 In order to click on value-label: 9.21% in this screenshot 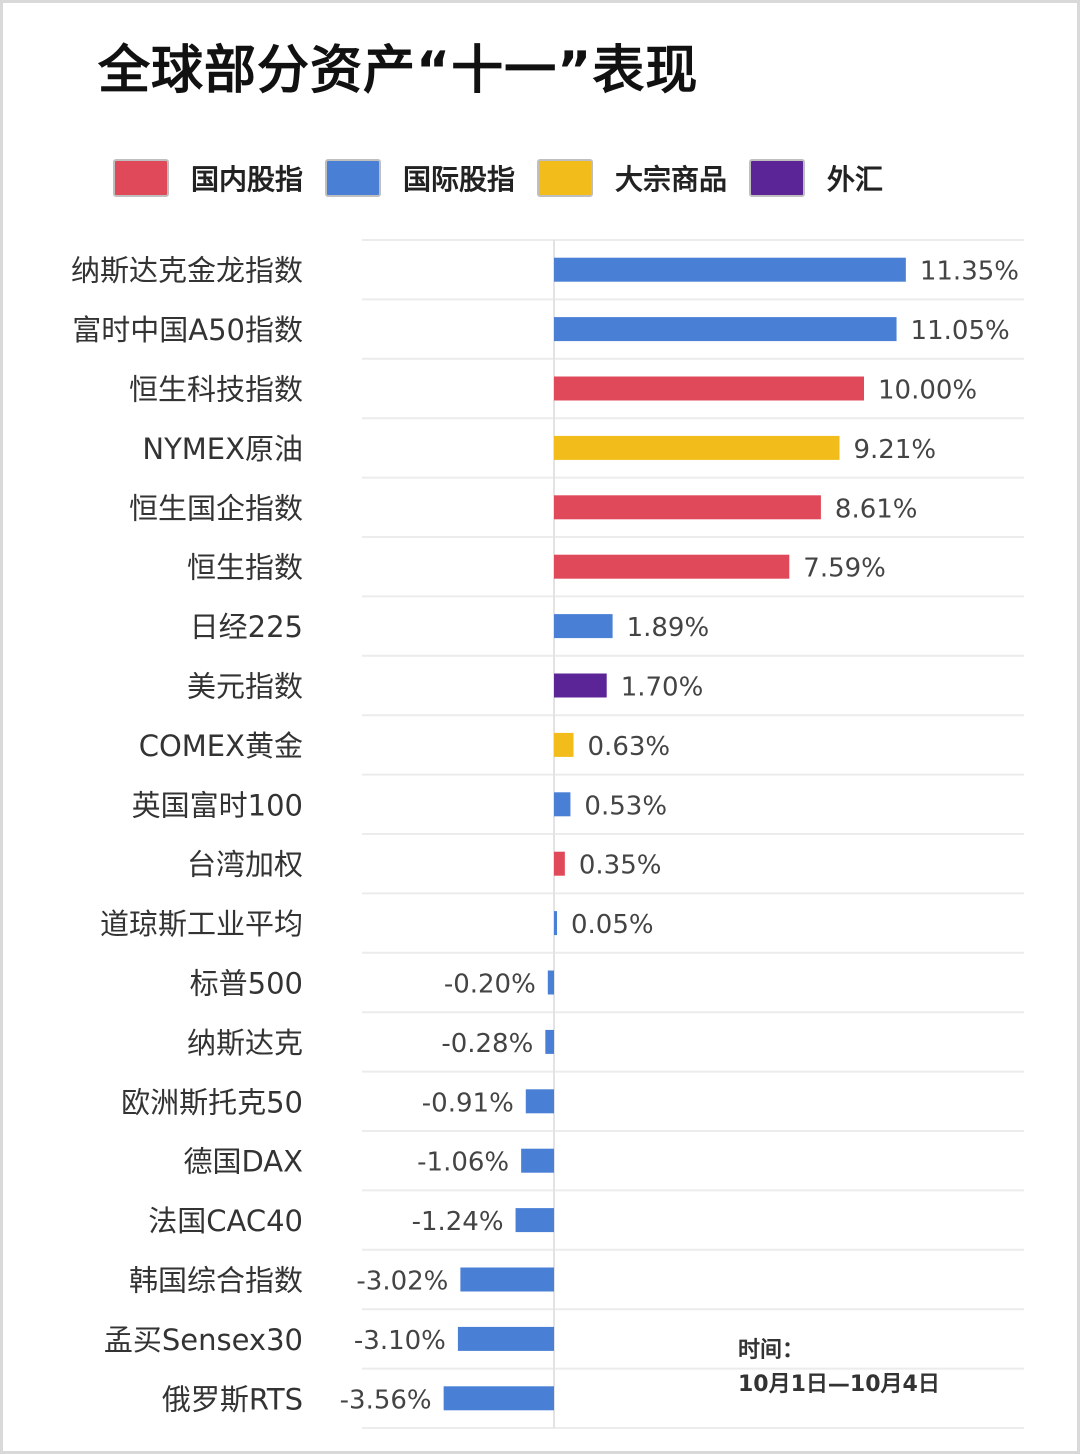, I will do `click(895, 450)`.